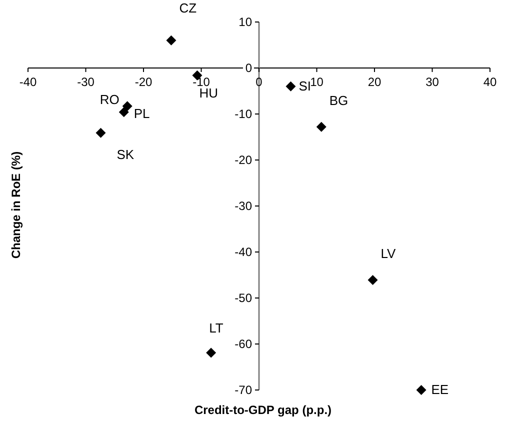 The height and width of the screenshot is (421, 507). I want to click on annotation: RO, so click(110, 100).